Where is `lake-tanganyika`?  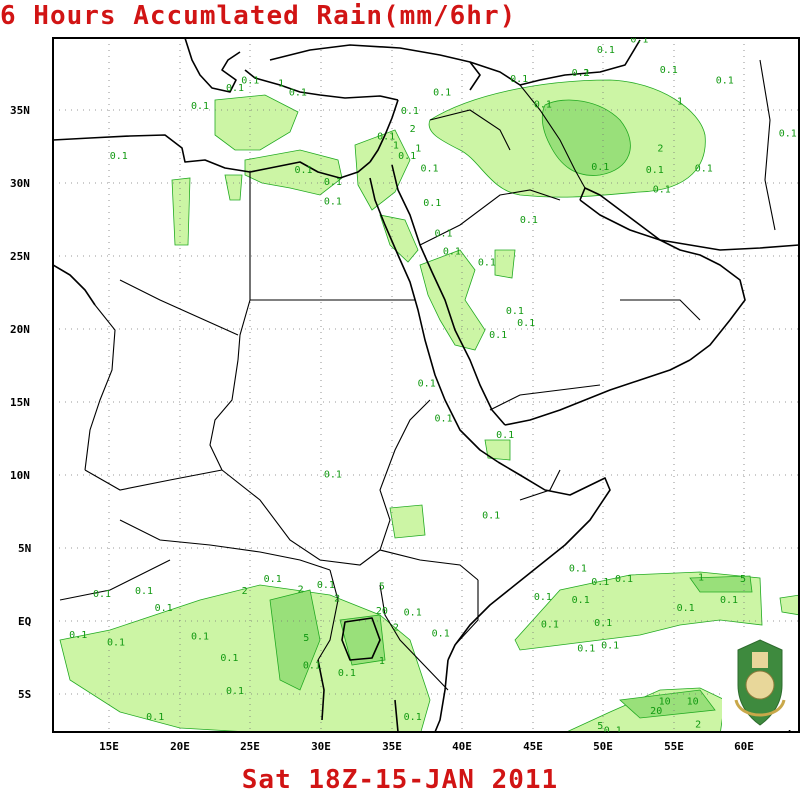
lake-tanganyika is located at coordinates (321, 690).